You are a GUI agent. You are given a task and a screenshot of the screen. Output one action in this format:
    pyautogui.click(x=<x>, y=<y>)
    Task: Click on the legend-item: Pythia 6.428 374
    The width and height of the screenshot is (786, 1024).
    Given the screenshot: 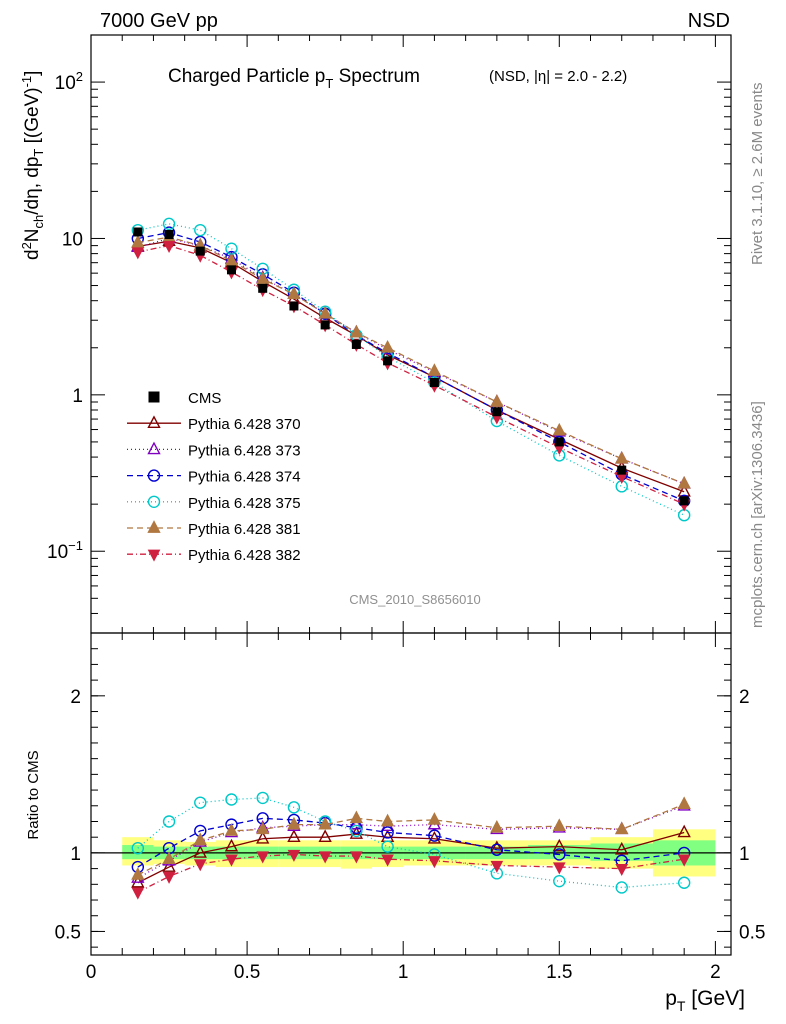 What is the action you would take?
    pyautogui.click(x=214, y=477)
    